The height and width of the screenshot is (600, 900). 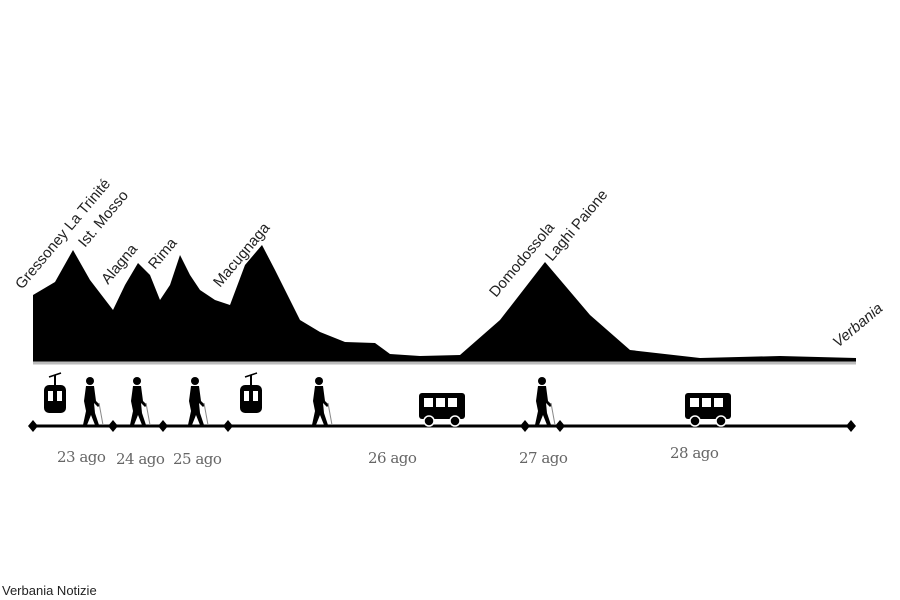 I want to click on date-label: 25 ago, so click(x=197, y=459).